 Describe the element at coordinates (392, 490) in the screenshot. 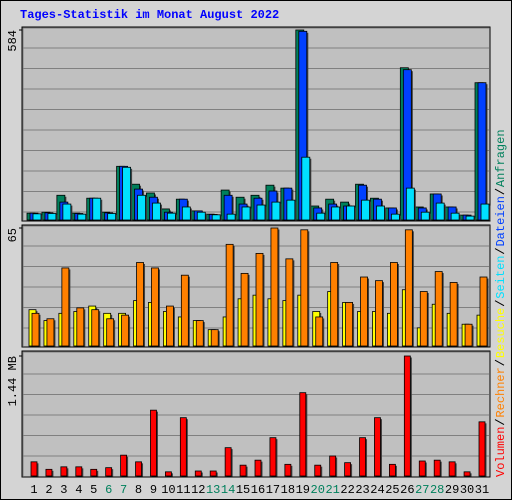

I see `x-tick-label: 25` at that location.